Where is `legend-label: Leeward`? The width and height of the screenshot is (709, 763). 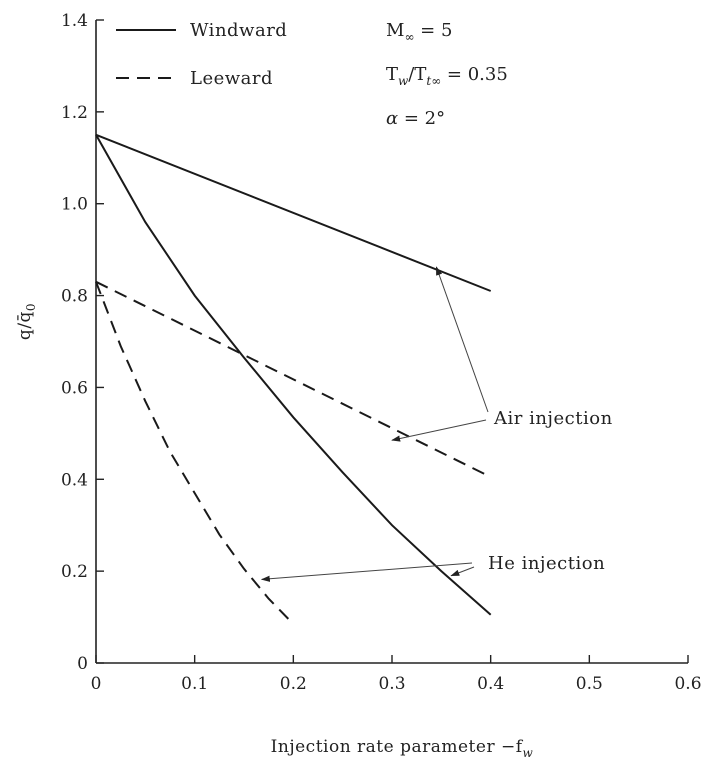
legend-label: Leeward is located at coordinates (231, 78).